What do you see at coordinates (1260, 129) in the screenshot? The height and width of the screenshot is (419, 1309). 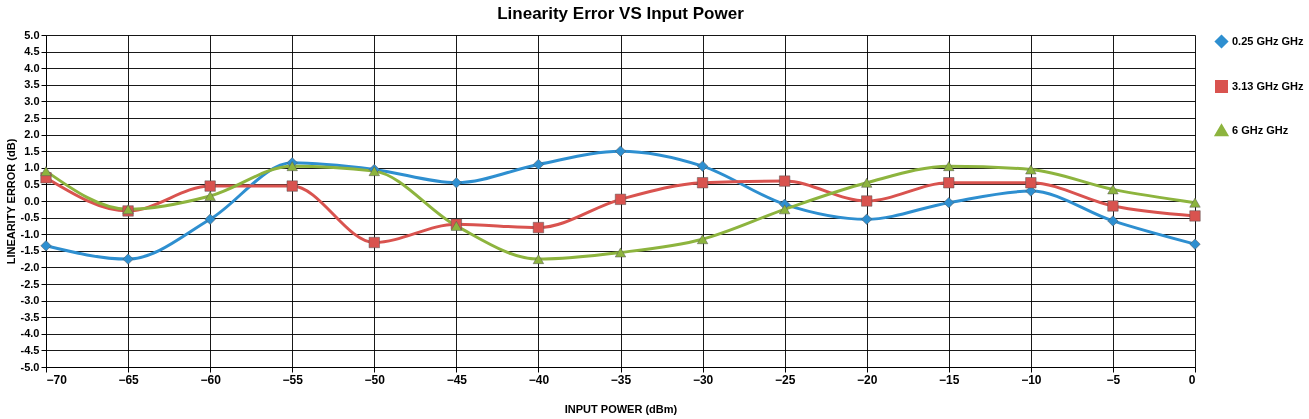 I see `legend-label: 6 GHz GHz` at bounding box center [1260, 129].